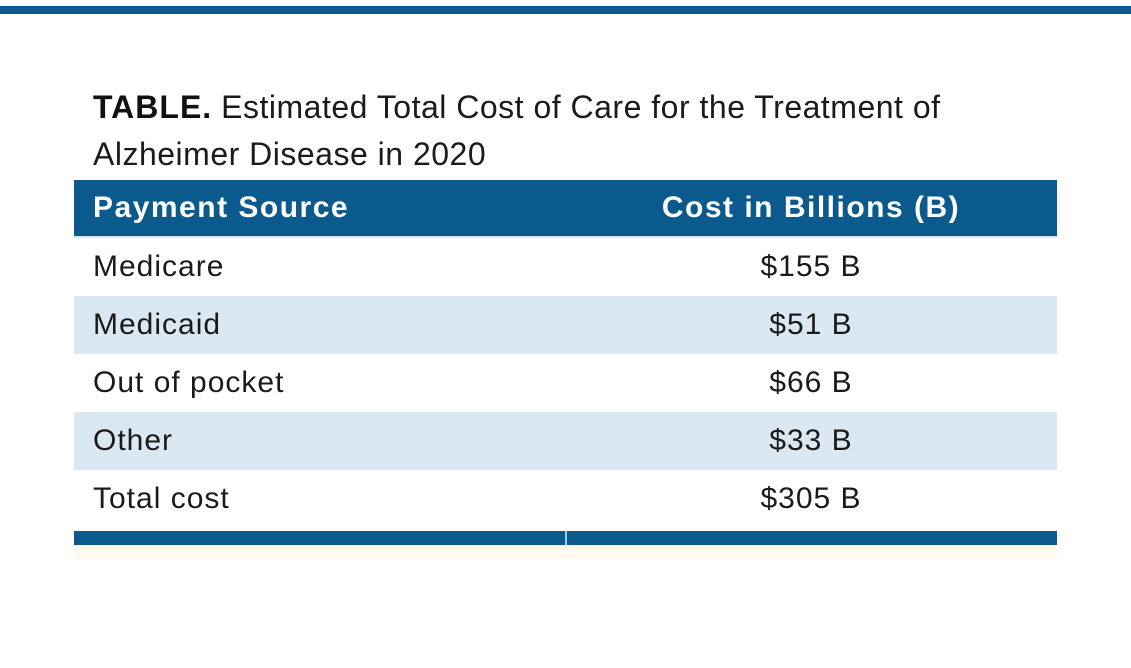  What do you see at coordinates (159, 266) in the screenshot?
I see `payment-source-cell: Medicare` at bounding box center [159, 266].